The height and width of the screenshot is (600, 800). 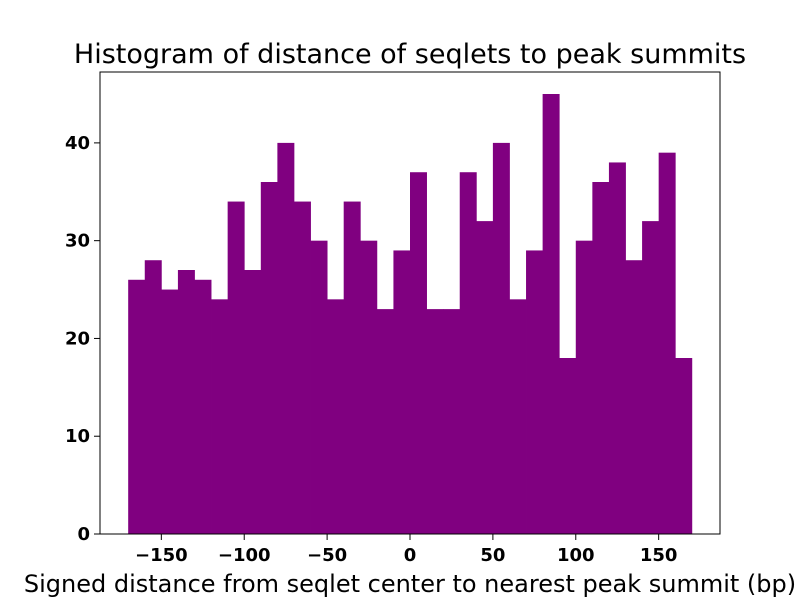 What do you see at coordinates (576, 555) in the screenshot?
I see `x-tick-label: 100` at bounding box center [576, 555].